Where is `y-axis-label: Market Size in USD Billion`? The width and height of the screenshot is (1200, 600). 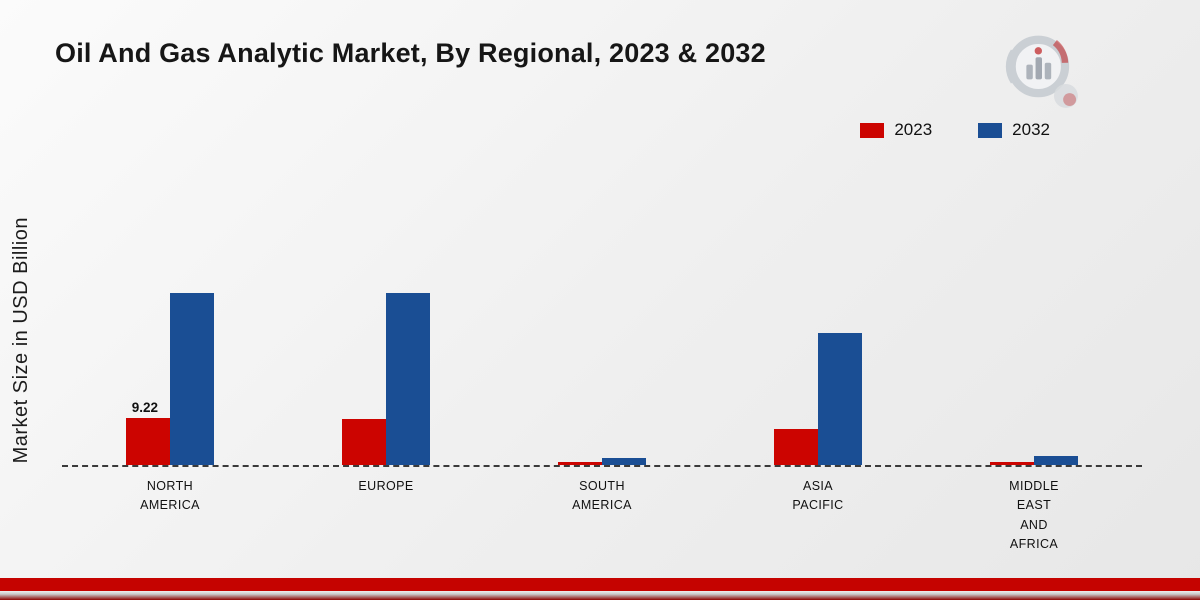 y-axis-label: Market Size in USD Billion is located at coordinates (20, 340).